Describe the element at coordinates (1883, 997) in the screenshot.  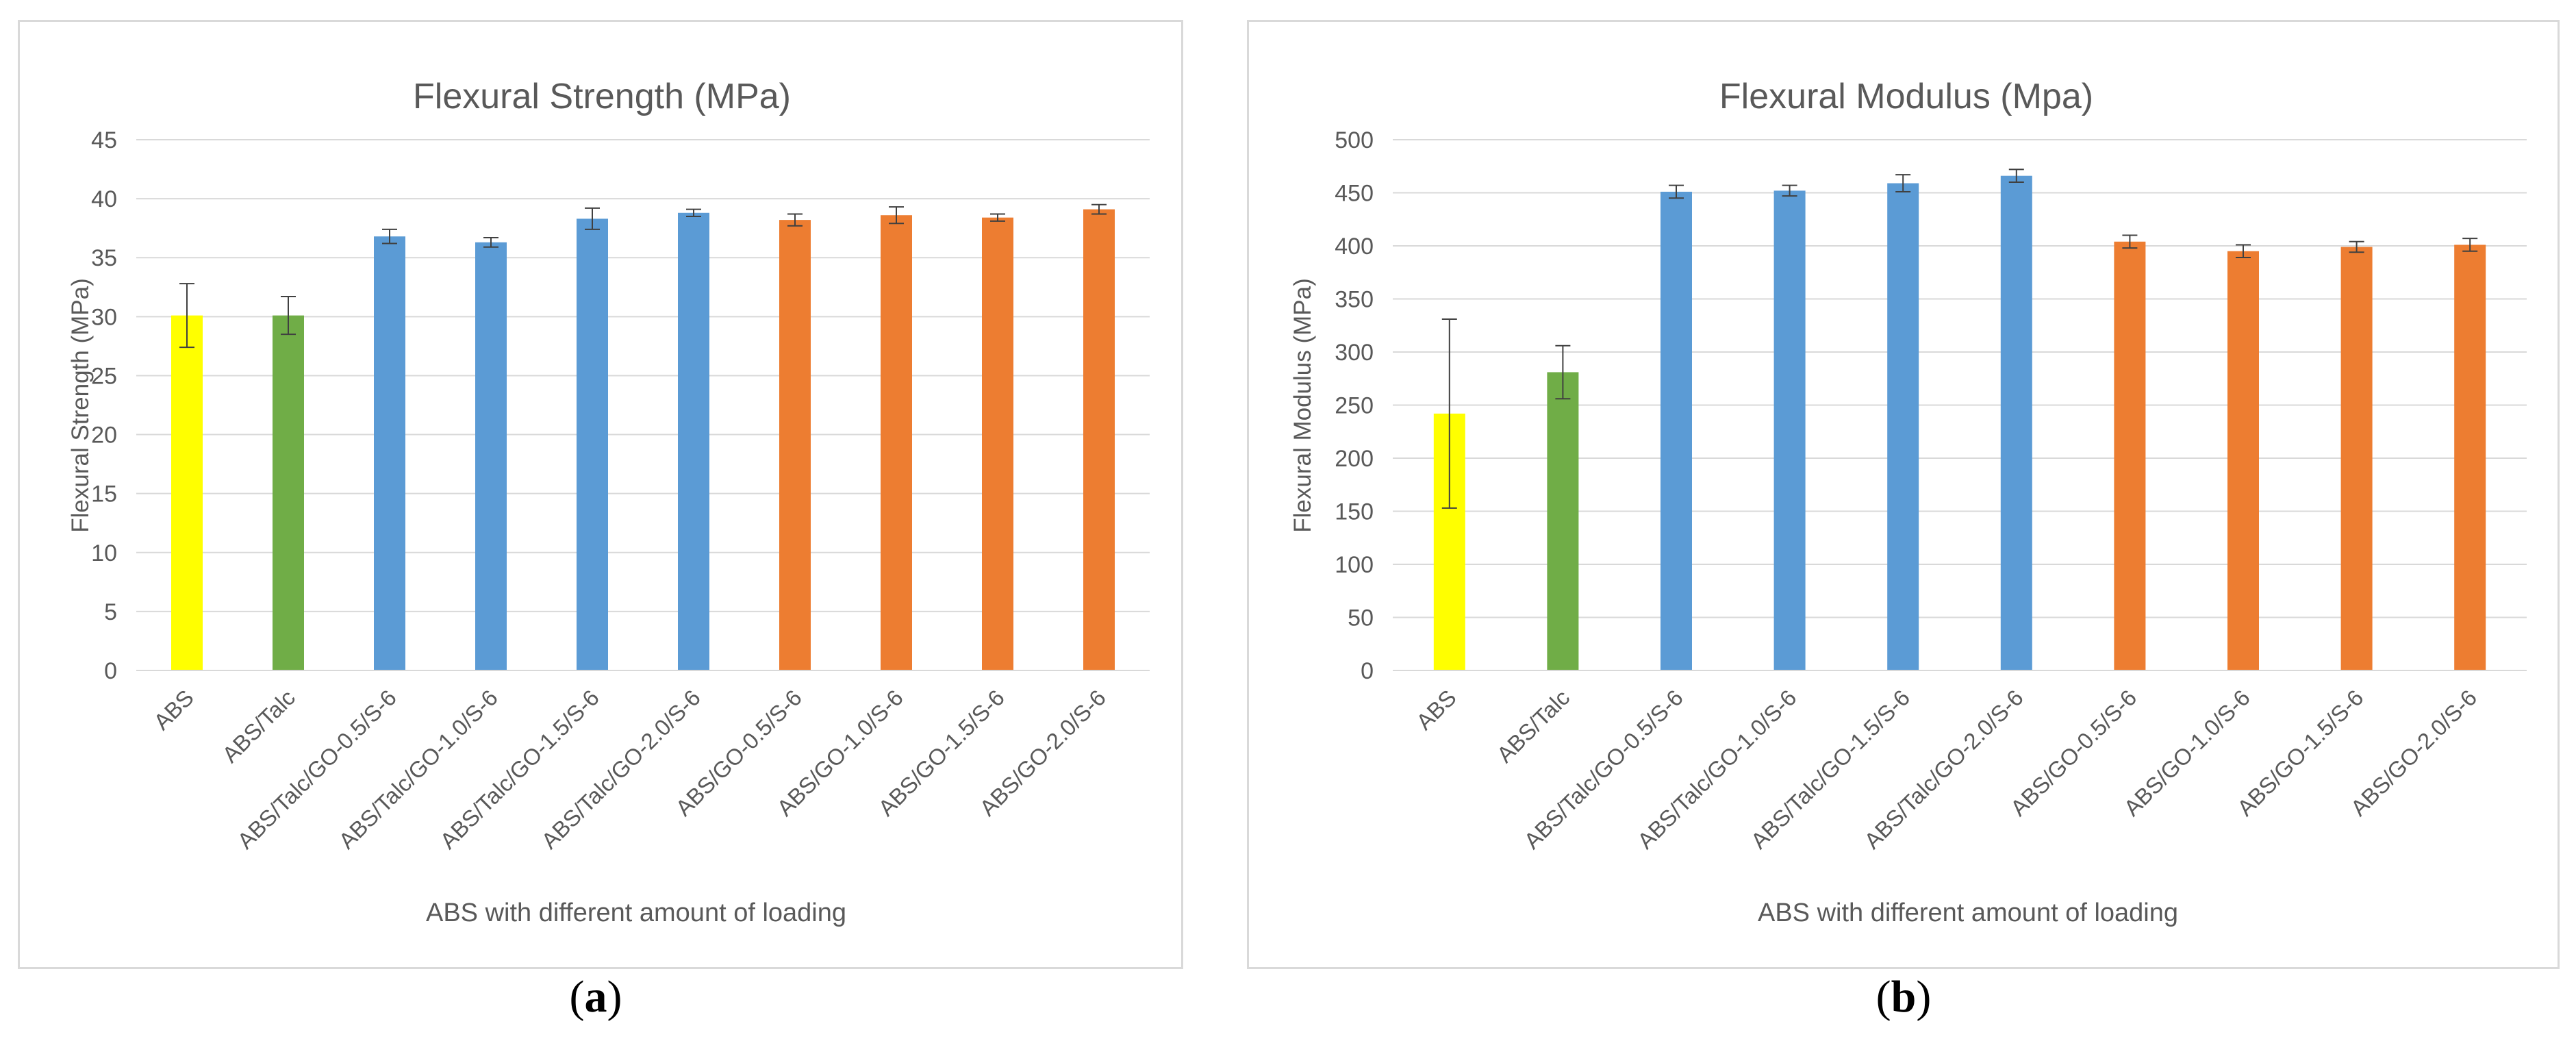
I see `caption-b-open: (` at that location.